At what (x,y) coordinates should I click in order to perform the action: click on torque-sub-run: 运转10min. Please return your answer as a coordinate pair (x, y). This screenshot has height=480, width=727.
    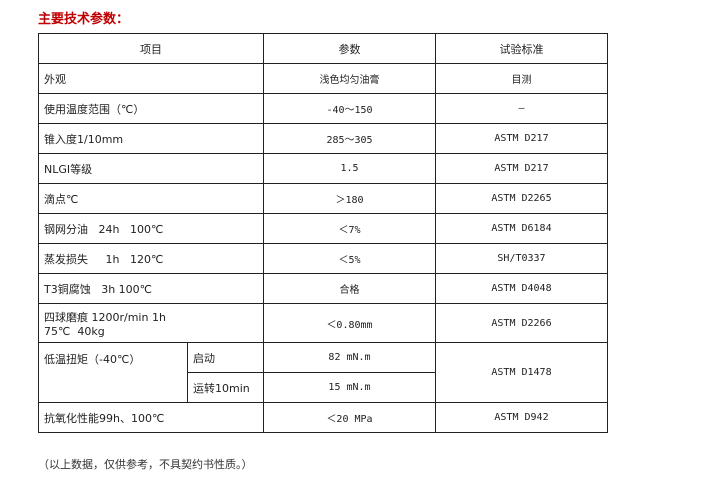
    Looking at the image, I should click on (225, 387).